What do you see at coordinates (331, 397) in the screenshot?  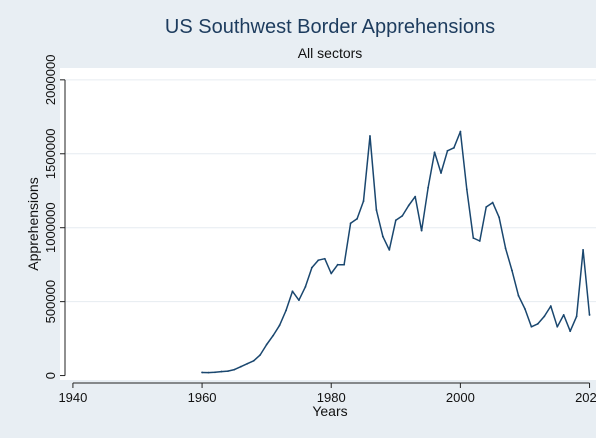 I see `x-tick-label: 1980` at bounding box center [331, 397].